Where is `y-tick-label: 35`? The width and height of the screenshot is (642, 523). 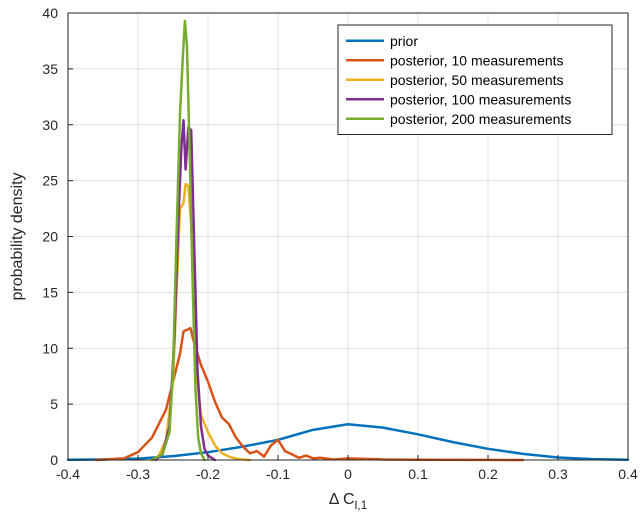 y-tick-label: 35 is located at coordinates (50, 69).